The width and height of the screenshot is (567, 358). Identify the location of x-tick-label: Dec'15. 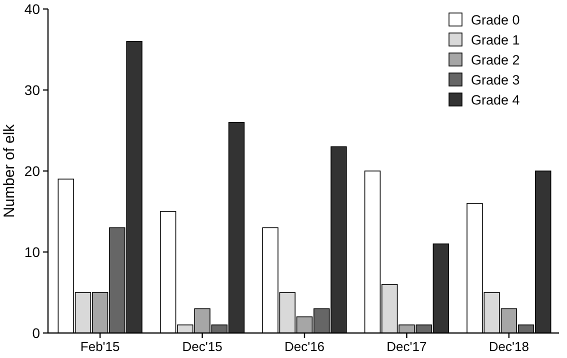
(202, 346).